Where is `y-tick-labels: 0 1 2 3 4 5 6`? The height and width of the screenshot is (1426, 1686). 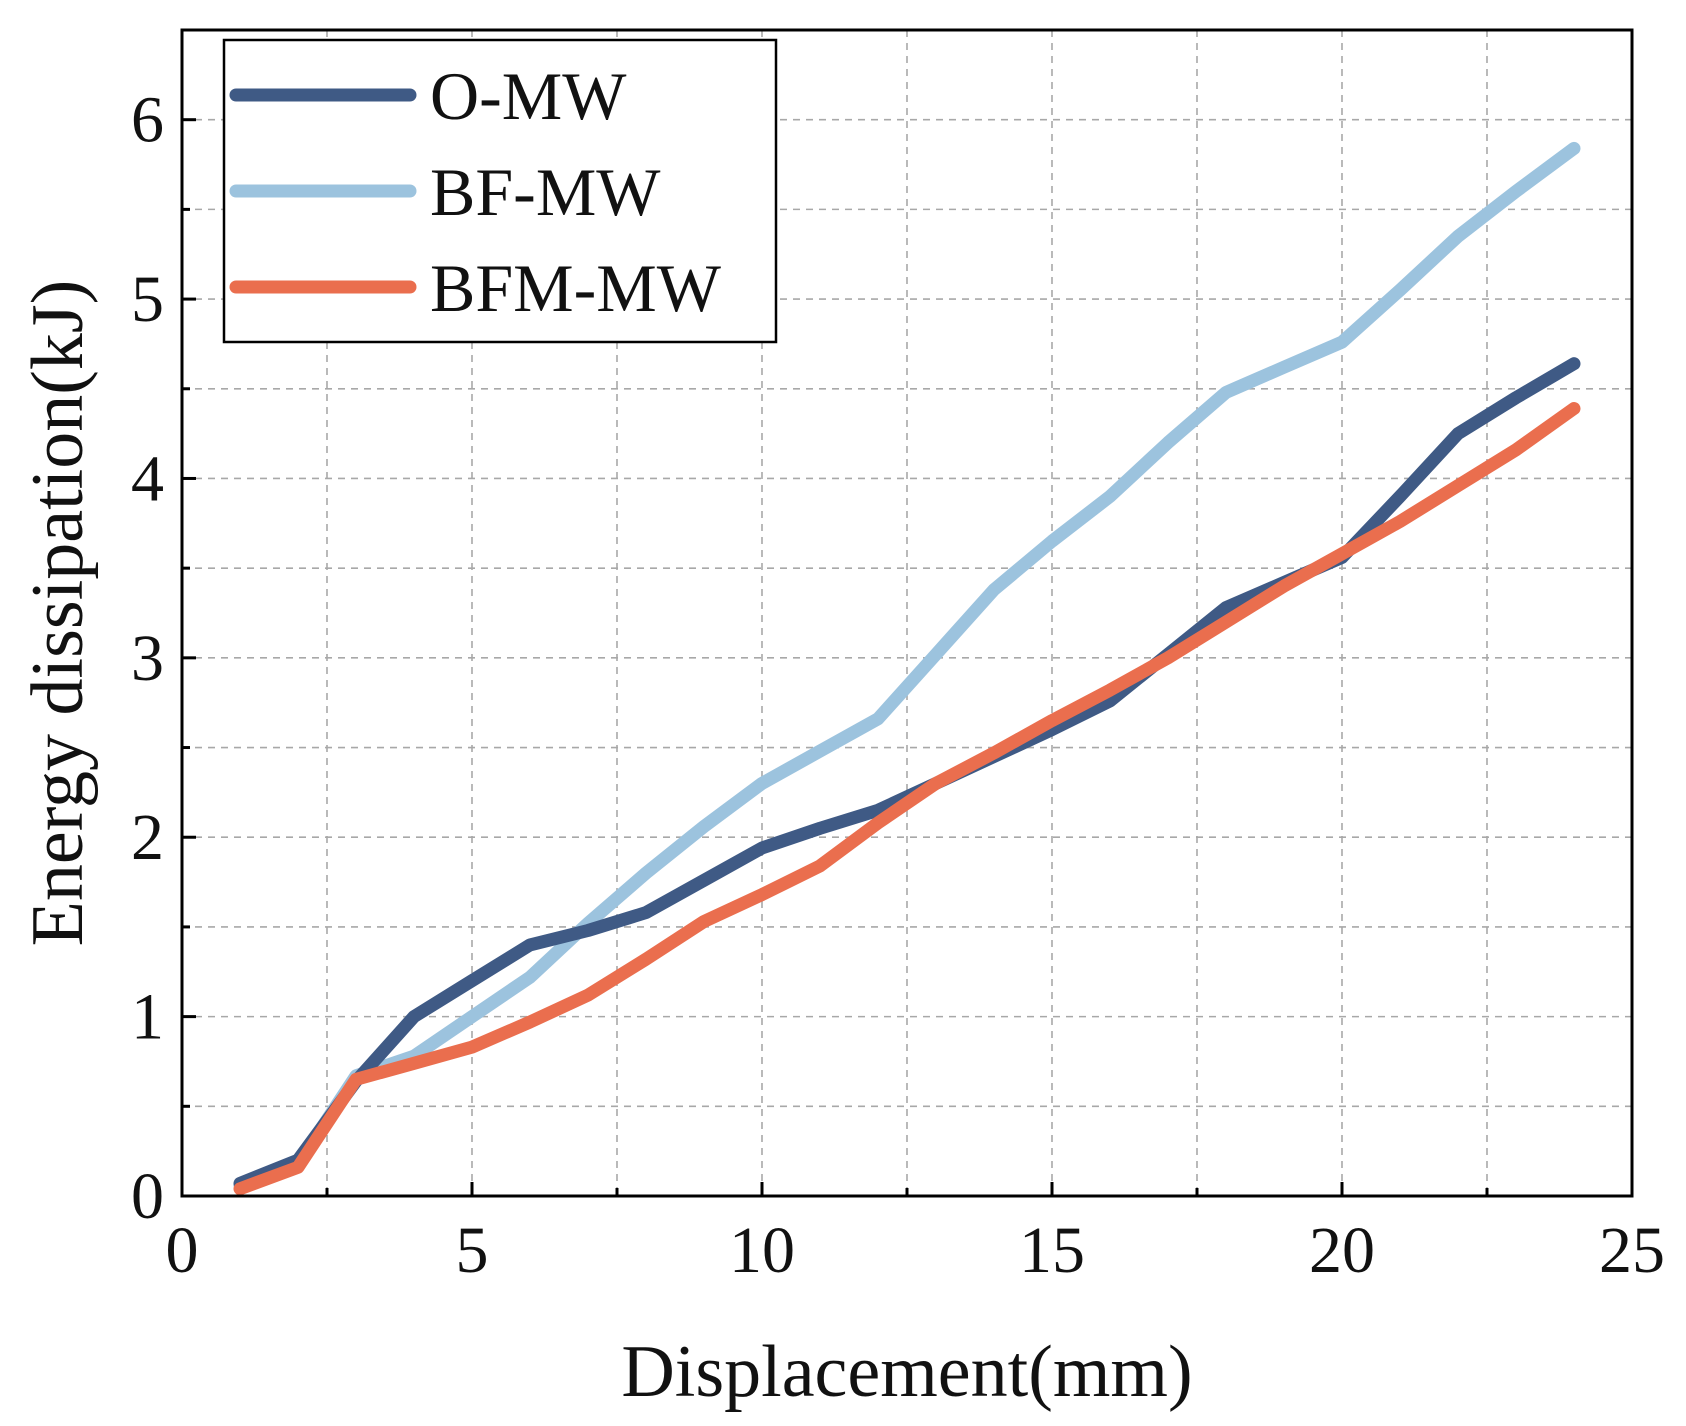 y-tick-labels: 0 1 2 3 4 5 6 is located at coordinates (147, 658).